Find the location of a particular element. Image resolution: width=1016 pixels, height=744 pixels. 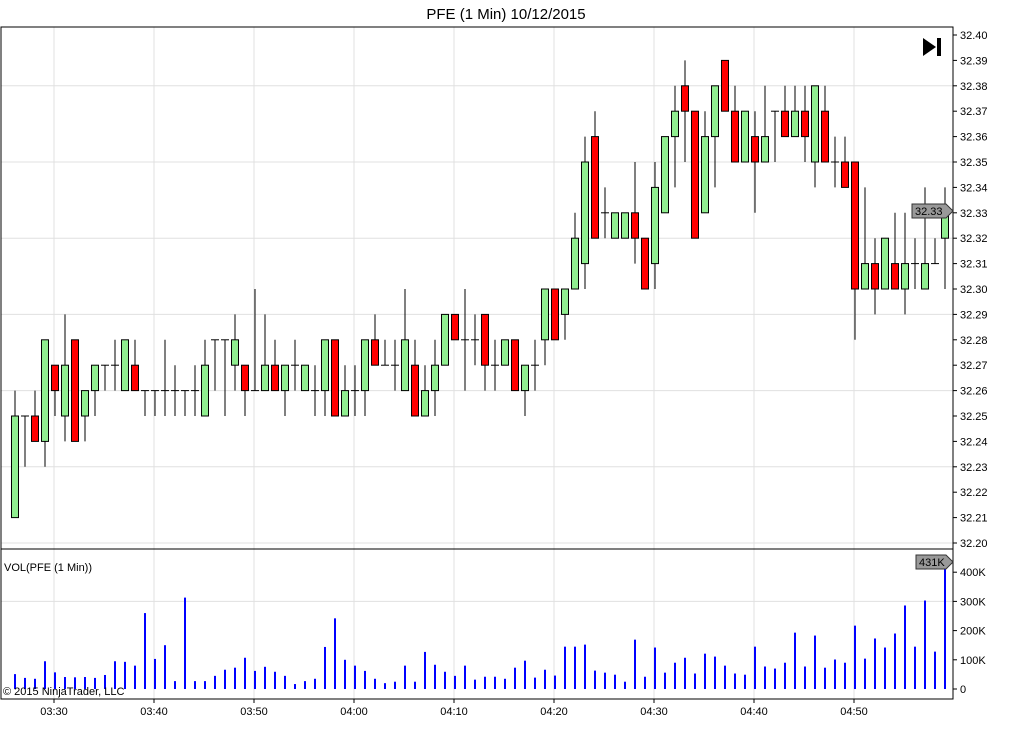

price-tick-label: 32.26 is located at coordinates (974, 392).